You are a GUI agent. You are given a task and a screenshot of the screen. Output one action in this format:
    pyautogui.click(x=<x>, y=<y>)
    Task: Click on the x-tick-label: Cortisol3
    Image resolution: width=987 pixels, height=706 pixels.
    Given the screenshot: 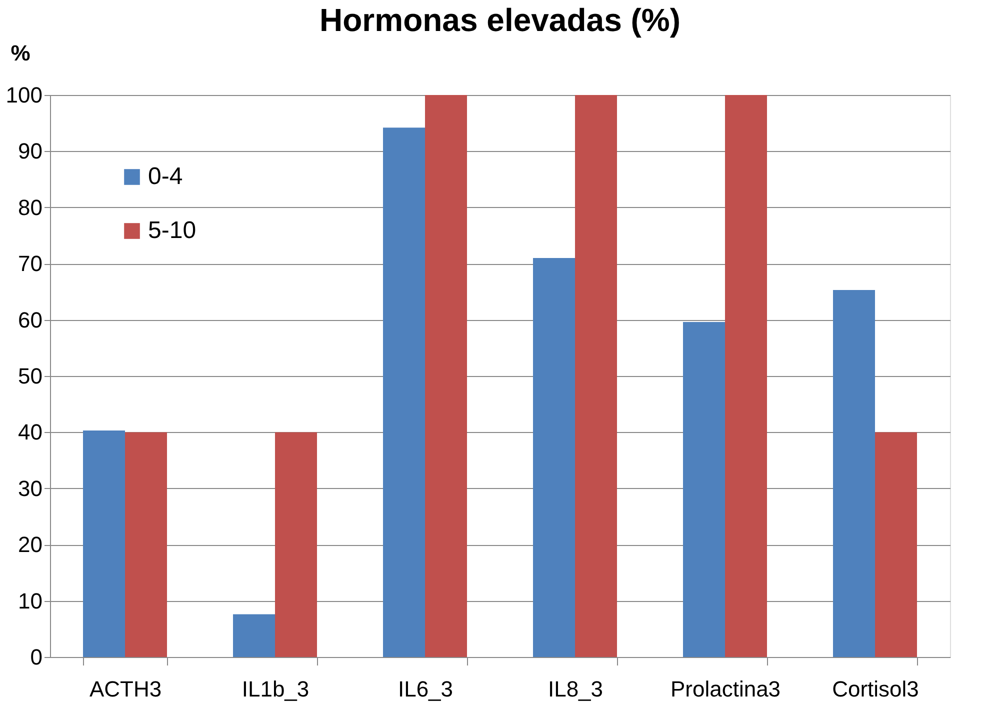 What is the action you would take?
    pyautogui.click(x=875, y=689)
    